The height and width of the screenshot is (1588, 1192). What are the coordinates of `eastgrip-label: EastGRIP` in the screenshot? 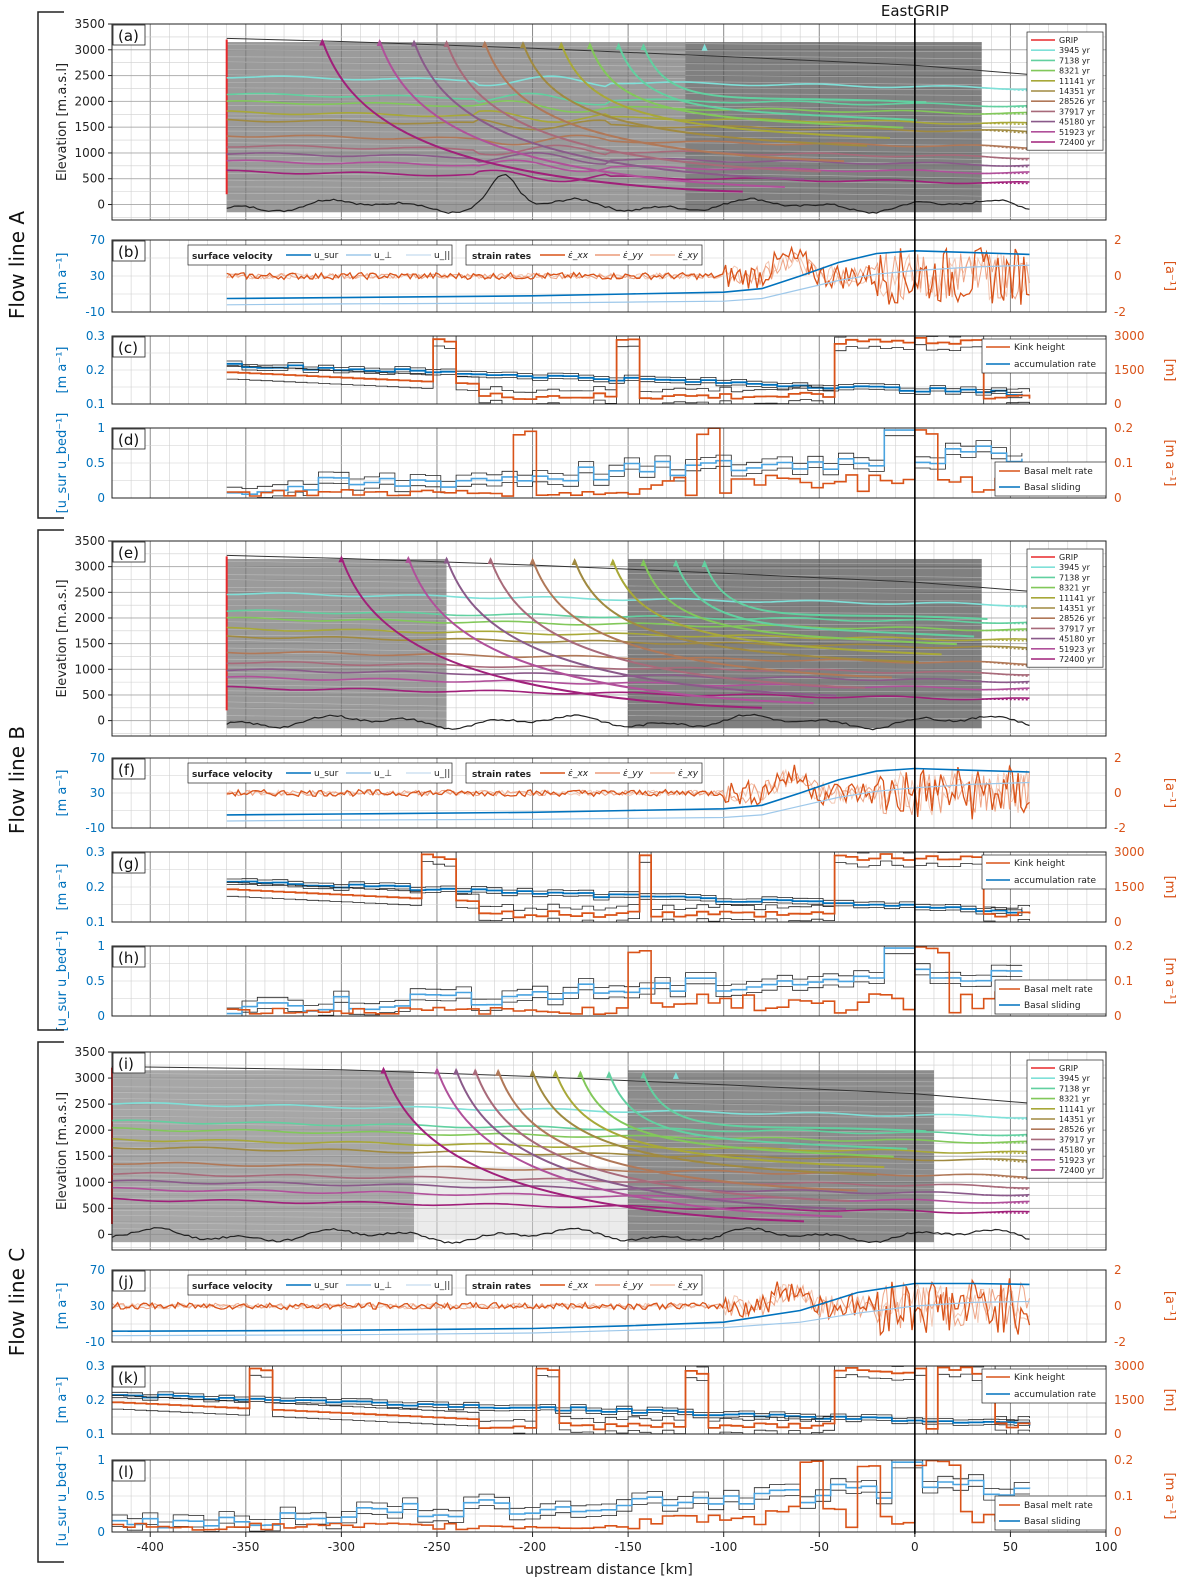 It's located at (915, 11).